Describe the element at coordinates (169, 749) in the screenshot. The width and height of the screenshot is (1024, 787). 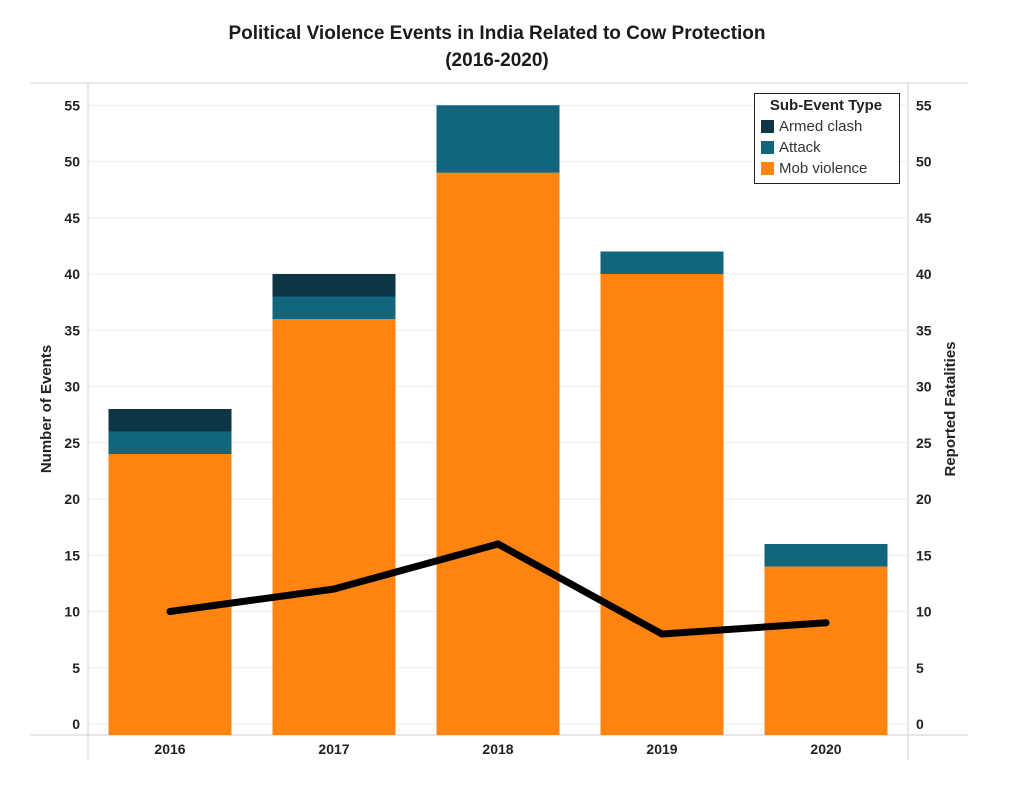
I see `x-tick-label-2016: 2016` at that location.